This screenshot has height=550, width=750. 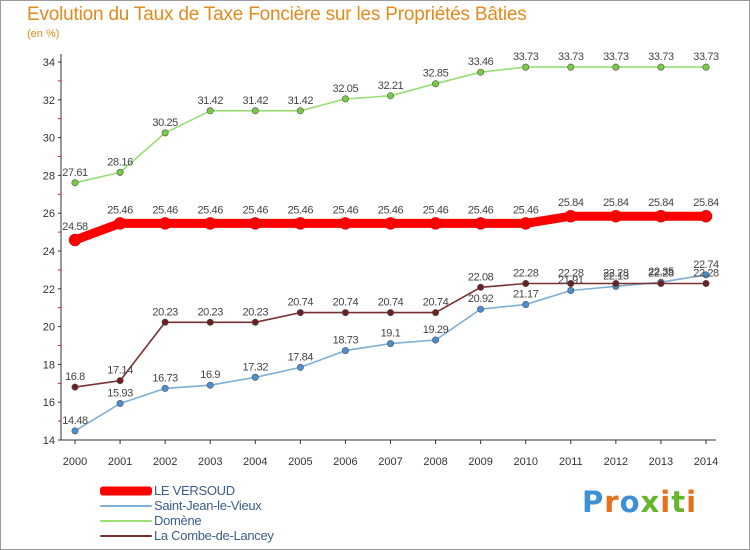 I want to click on x-tick-label: 2006, so click(x=345, y=462).